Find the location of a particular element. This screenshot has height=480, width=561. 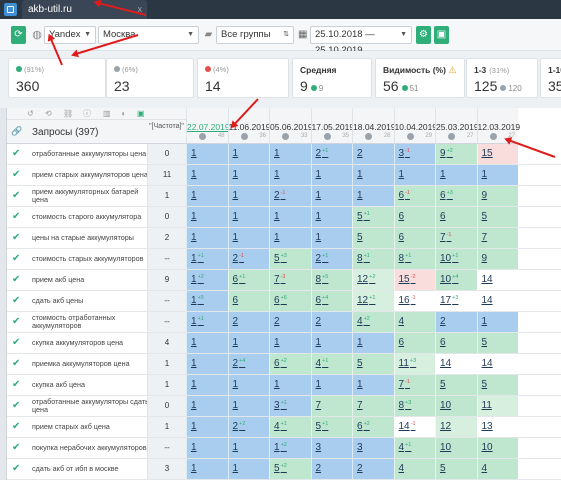

position-cell: 5+3 is located at coordinates (290, 259).